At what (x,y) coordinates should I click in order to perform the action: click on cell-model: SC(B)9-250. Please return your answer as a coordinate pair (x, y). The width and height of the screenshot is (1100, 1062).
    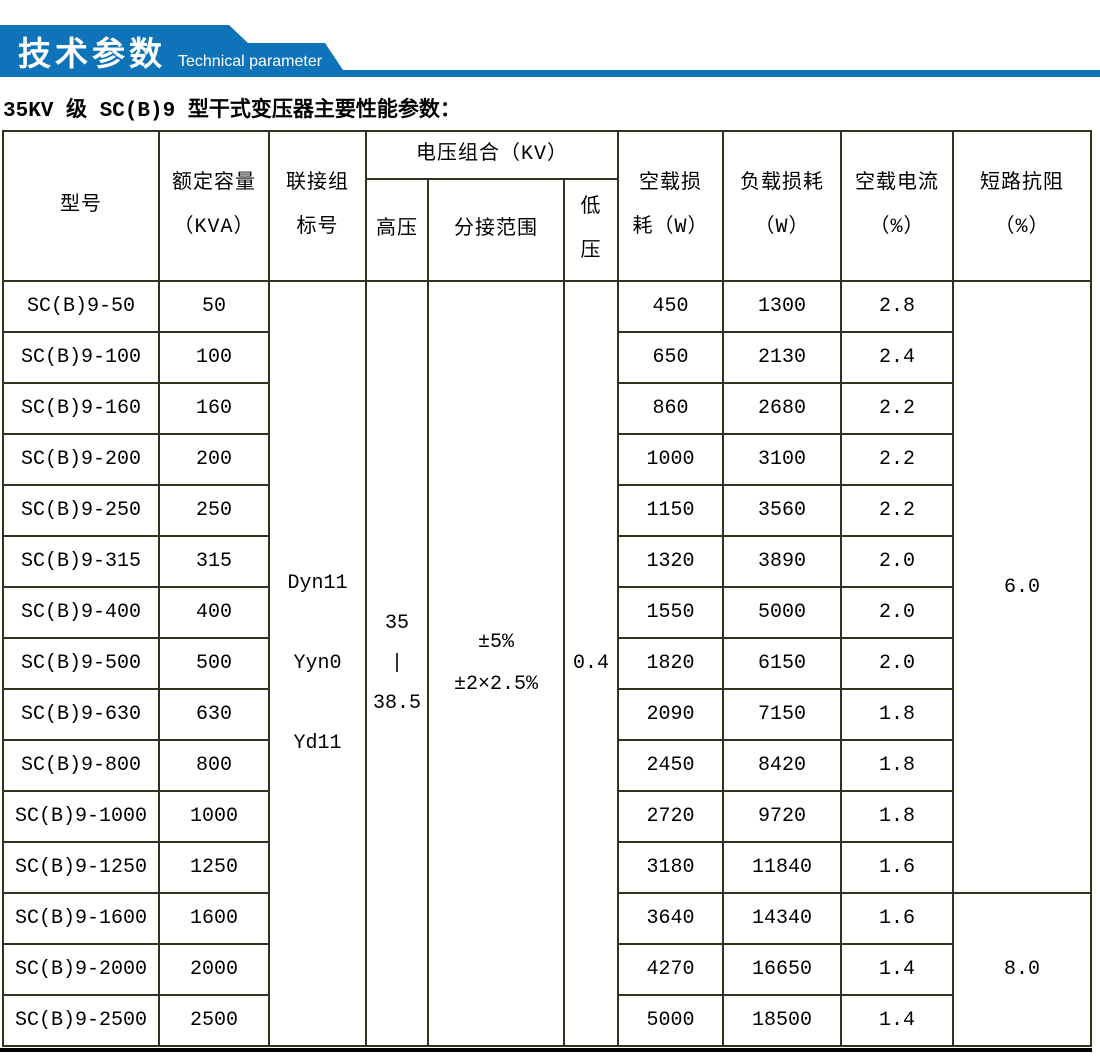
    Looking at the image, I should click on (81, 510).